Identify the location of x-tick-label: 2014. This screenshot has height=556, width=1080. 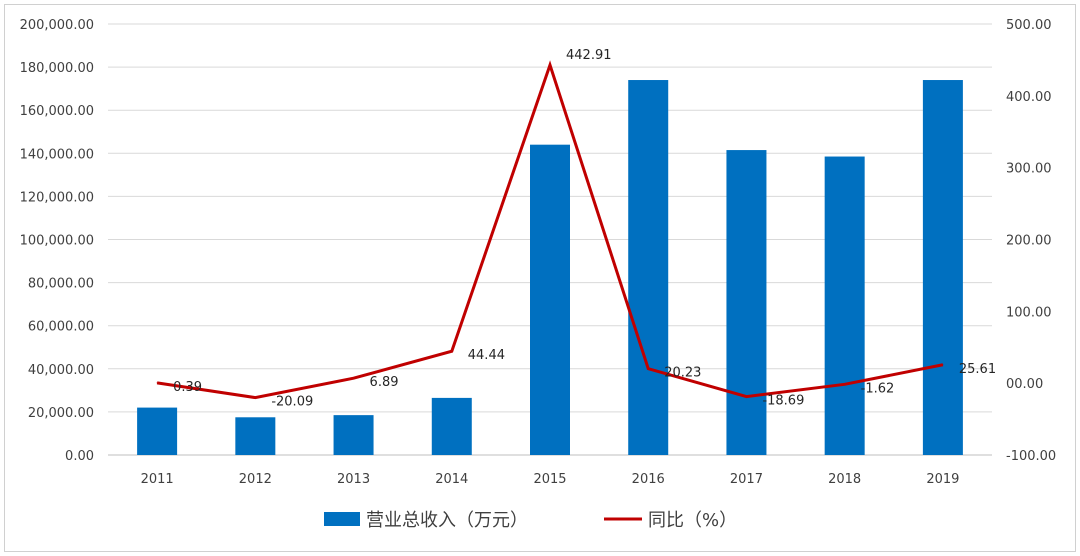
(451, 479).